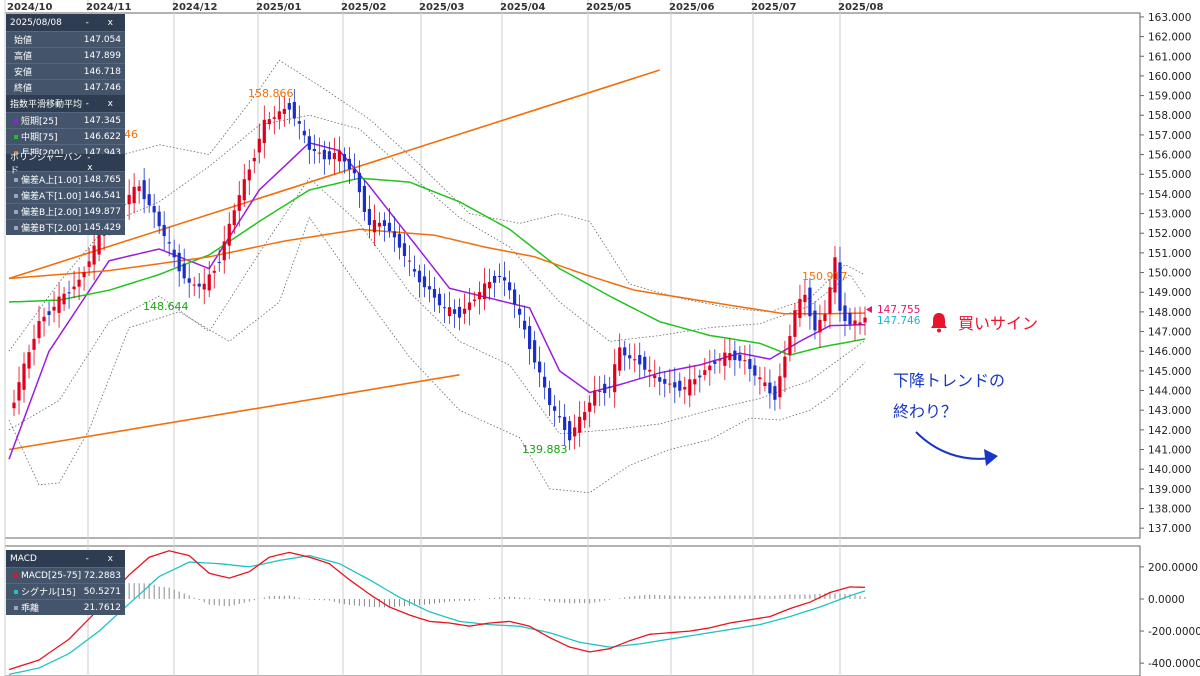 This screenshot has height=676, width=1200. What do you see at coordinates (39, 122) in the screenshot?
I see `ema-row-label-text: 短期[25]` at bounding box center [39, 122].